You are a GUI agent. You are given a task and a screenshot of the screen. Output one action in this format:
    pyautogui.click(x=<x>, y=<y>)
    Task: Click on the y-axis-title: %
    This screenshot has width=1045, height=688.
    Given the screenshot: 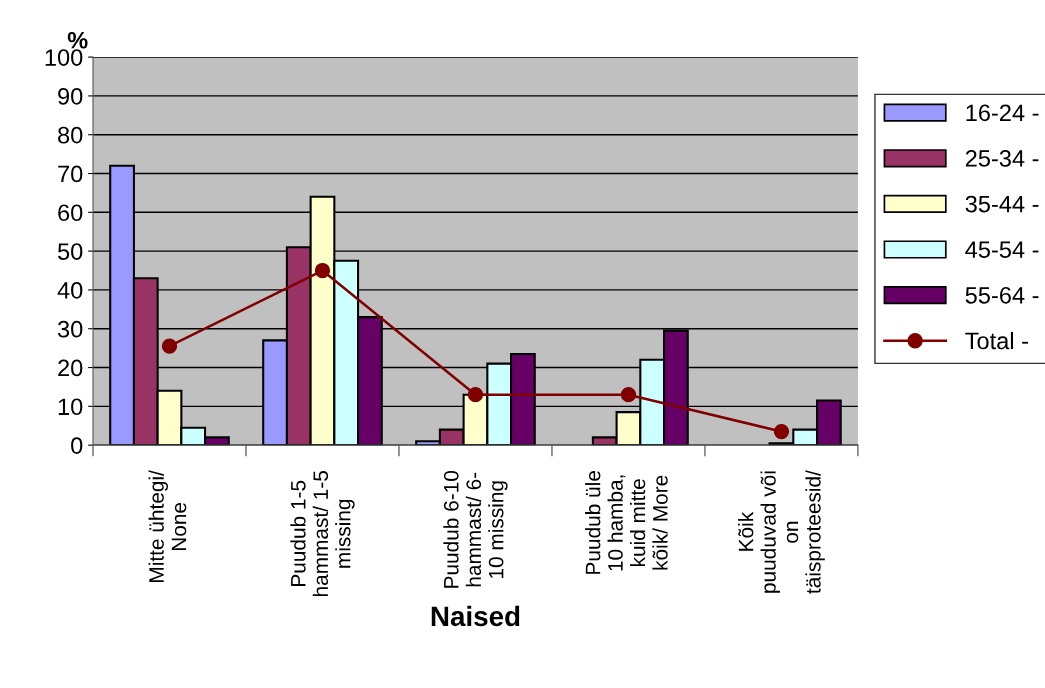 What is the action you would take?
    pyautogui.click(x=77, y=40)
    